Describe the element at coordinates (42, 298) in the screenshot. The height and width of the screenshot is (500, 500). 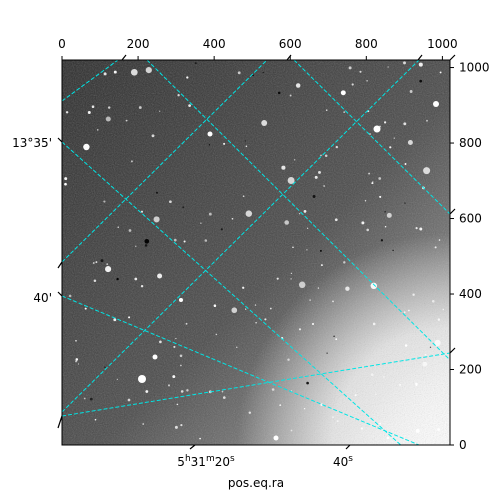
I see `dec-tick-label-2: 40'` at that location.